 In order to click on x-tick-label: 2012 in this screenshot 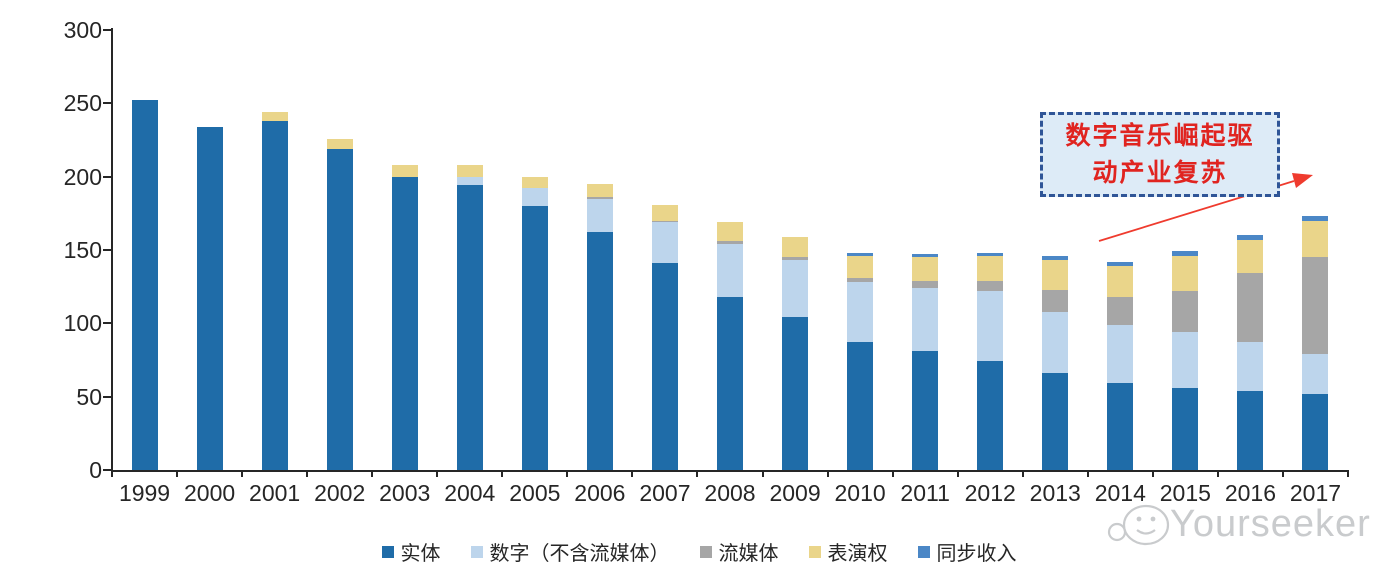, I will do `click(990, 493)`.